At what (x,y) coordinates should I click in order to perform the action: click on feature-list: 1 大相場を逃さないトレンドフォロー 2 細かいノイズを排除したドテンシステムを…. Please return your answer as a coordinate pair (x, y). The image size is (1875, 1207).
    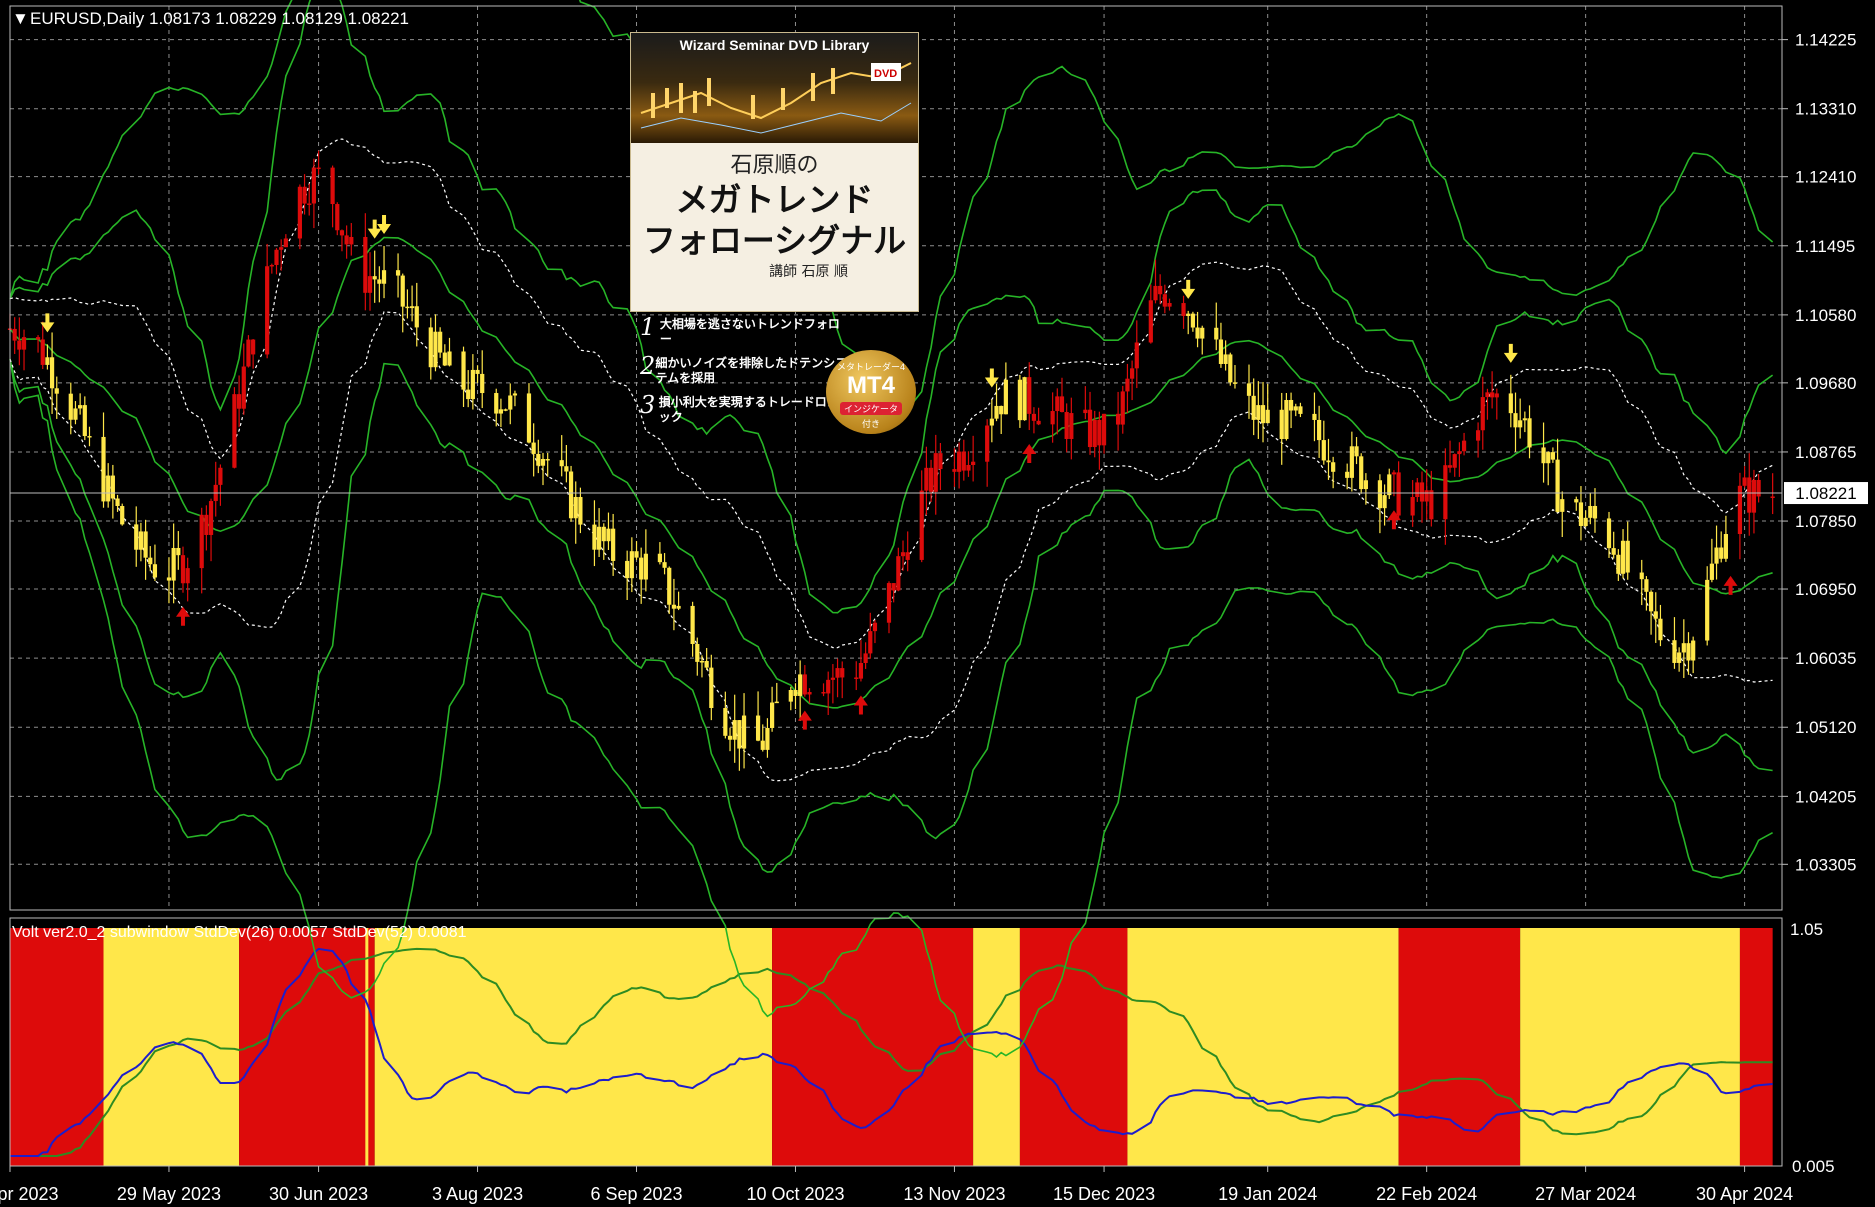
    Looking at the image, I should click on (745, 372).